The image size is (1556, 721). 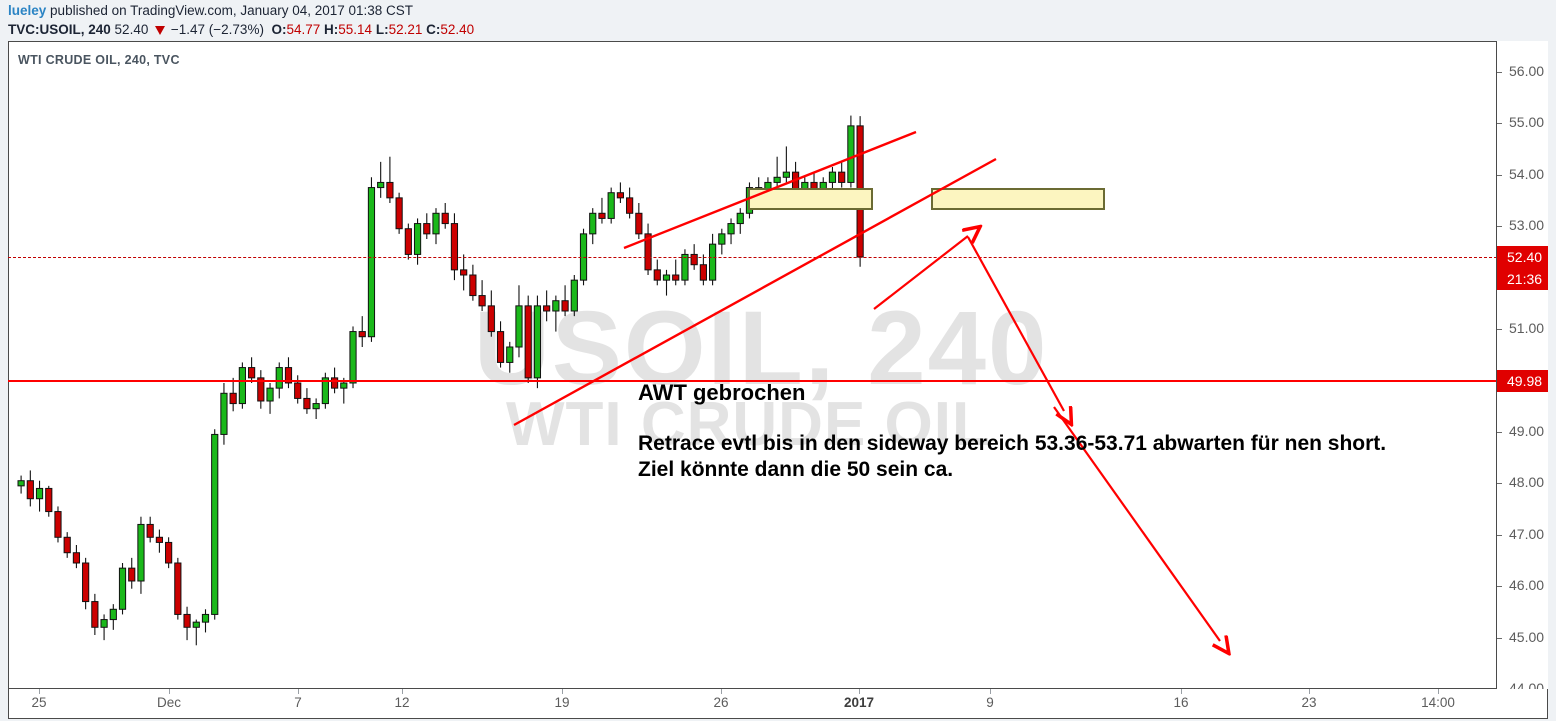 What do you see at coordinates (99, 60) in the screenshot?
I see `chart-legend: WTI CRUDE OIL, 240, TVC` at bounding box center [99, 60].